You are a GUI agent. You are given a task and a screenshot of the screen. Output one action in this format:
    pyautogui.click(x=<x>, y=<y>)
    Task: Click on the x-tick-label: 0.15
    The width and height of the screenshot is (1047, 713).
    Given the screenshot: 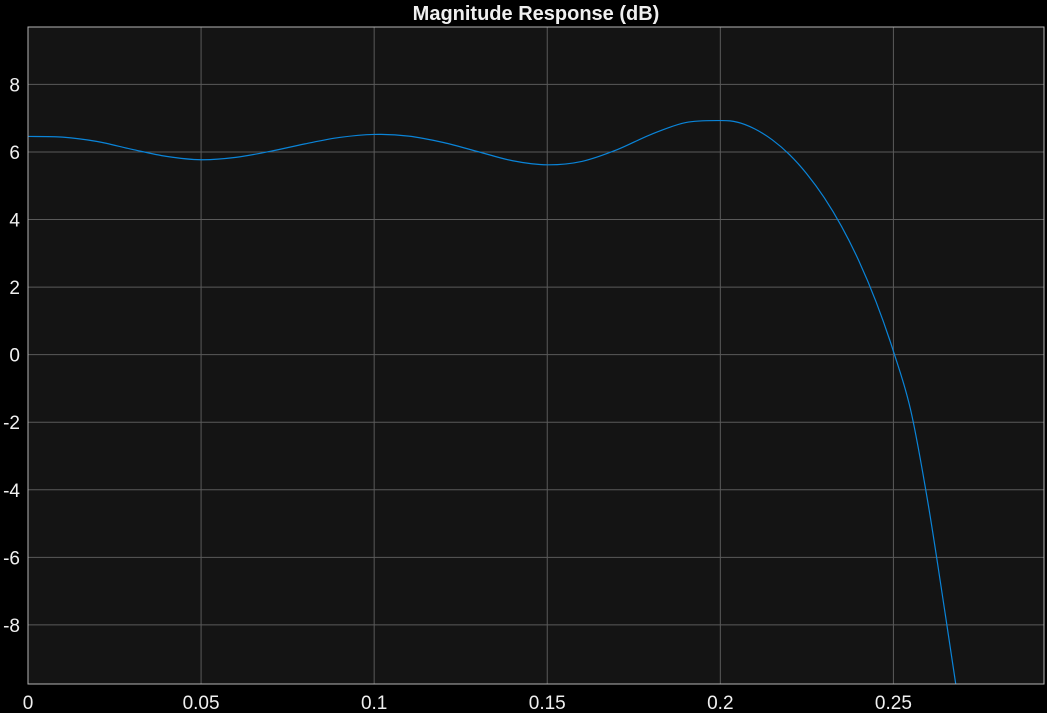 What is the action you would take?
    pyautogui.click(x=547, y=703)
    